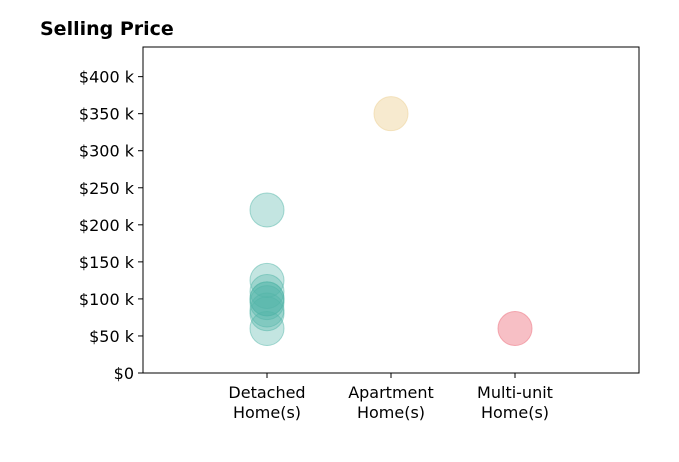  What do you see at coordinates (391, 402) in the screenshot?
I see `x-tick-label: Apartment Home(s)` at bounding box center [391, 402].